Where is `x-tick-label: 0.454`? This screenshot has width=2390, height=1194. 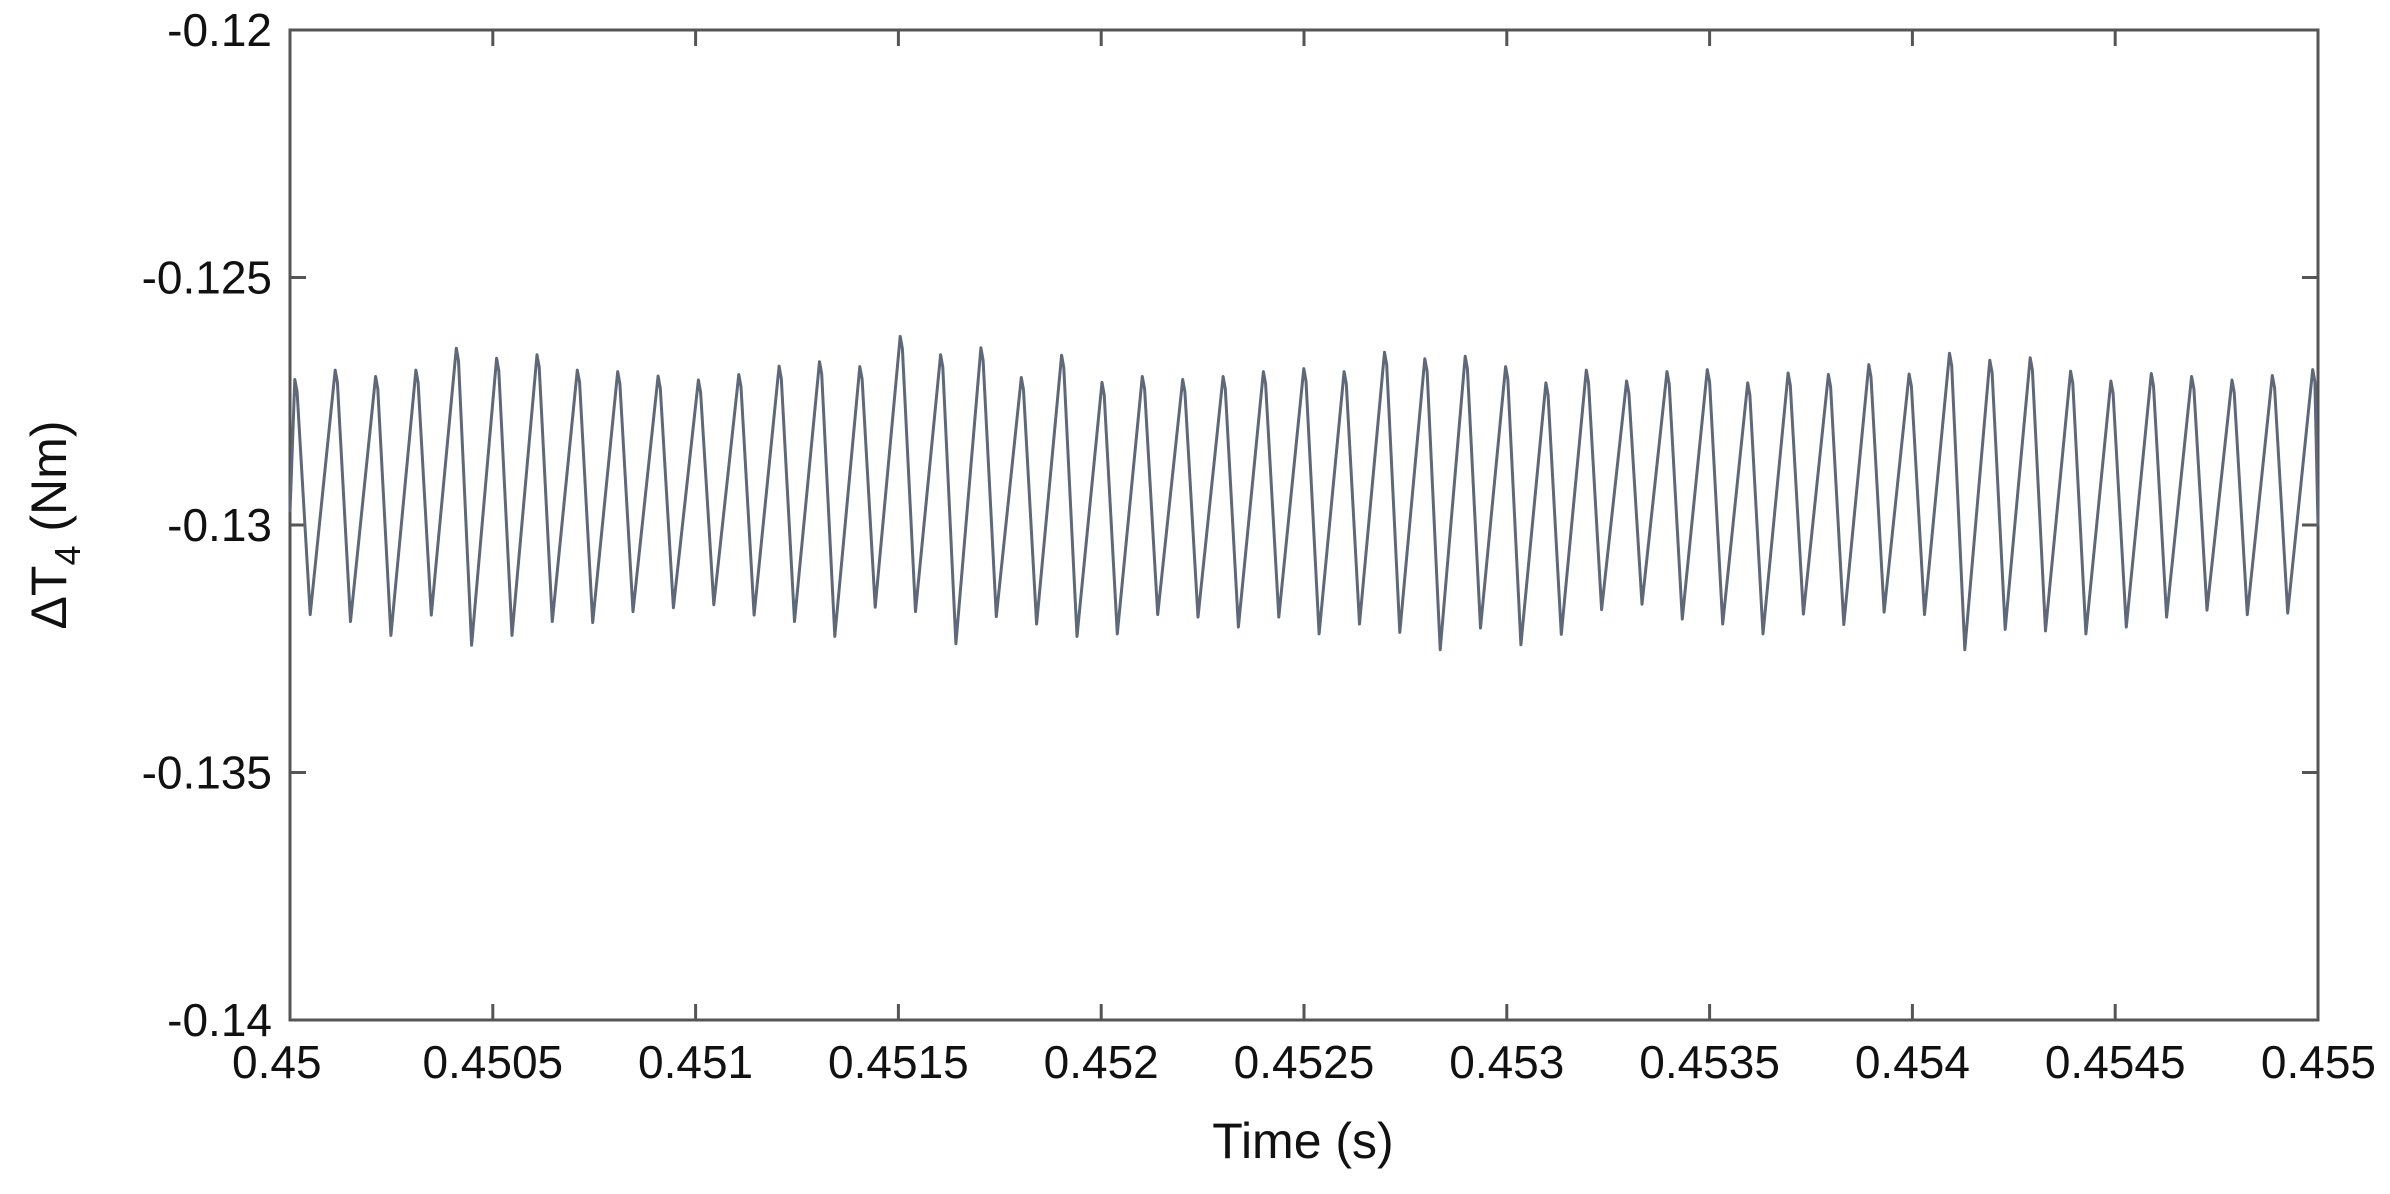 x-tick-label: 0.454 is located at coordinates (1912, 1062).